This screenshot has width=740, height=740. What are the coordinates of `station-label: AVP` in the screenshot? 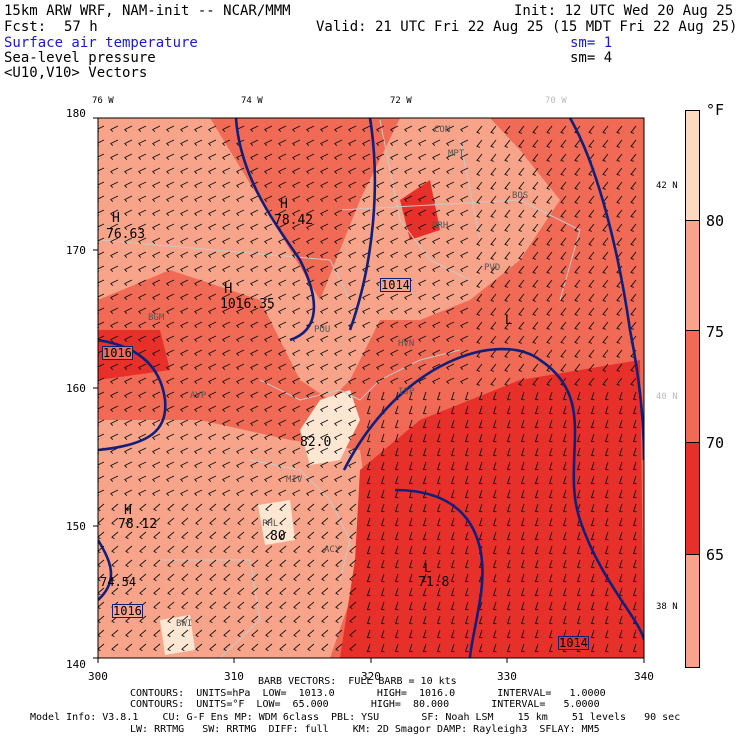 It's located at (198, 396).